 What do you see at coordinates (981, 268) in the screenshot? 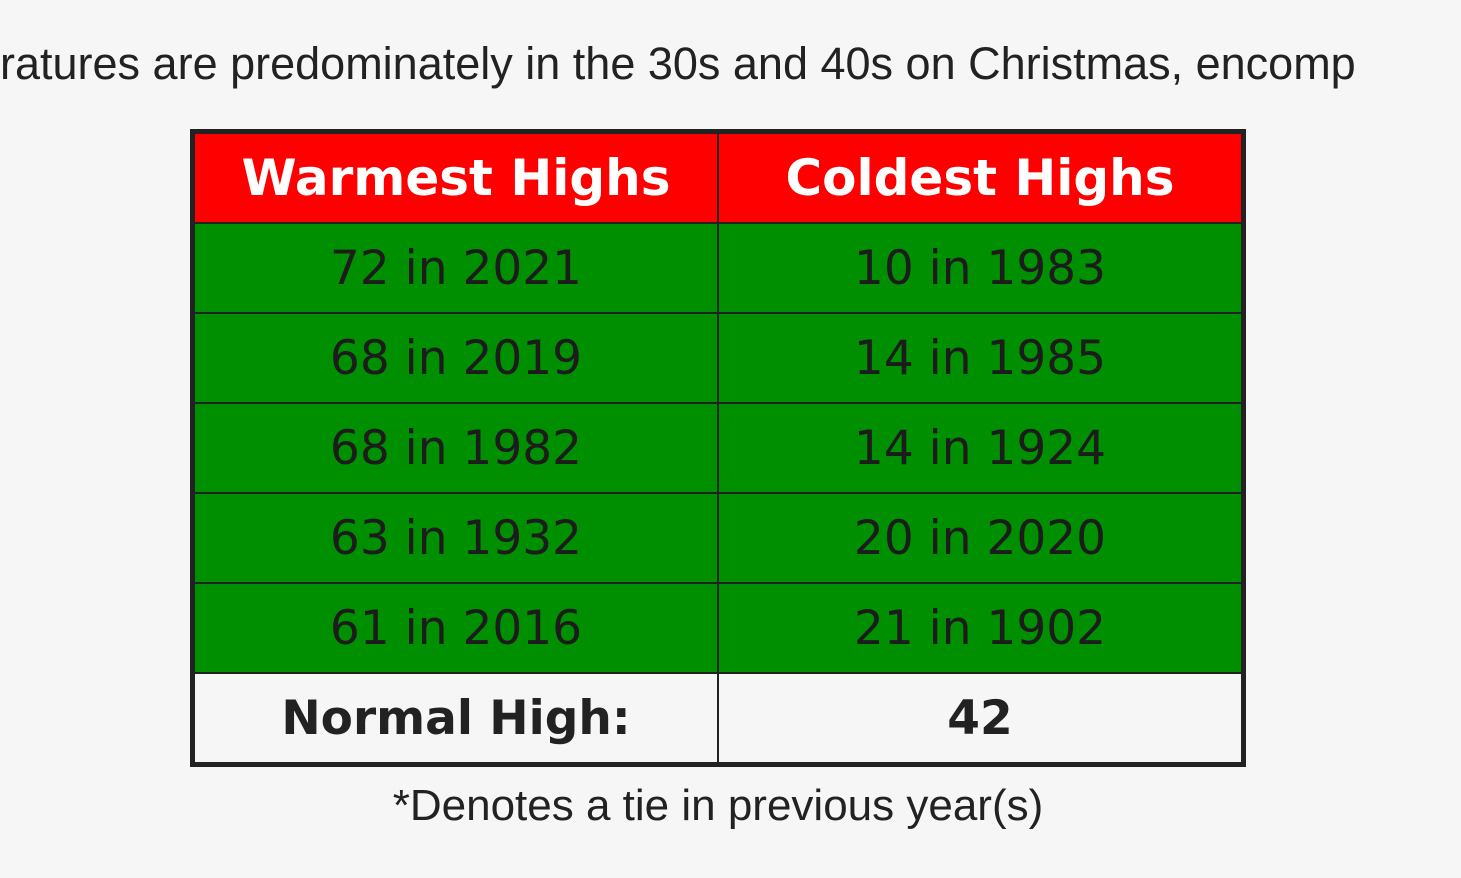
I see `table-cell: 10 in 1983` at bounding box center [981, 268].